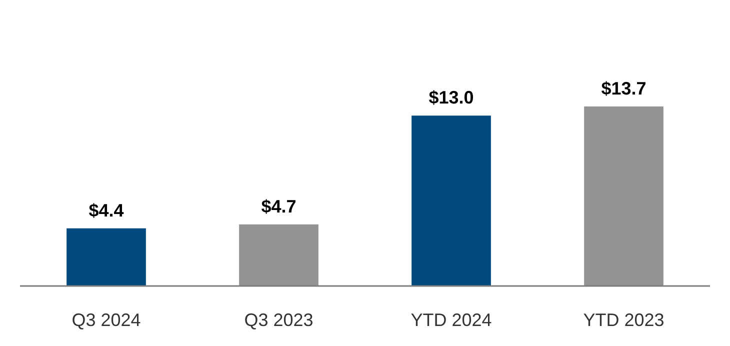 The image size is (730, 346). Describe the element at coordinates (106, 320) in the screenshot. I see `x-tick-label: Q3 2024` at that location.